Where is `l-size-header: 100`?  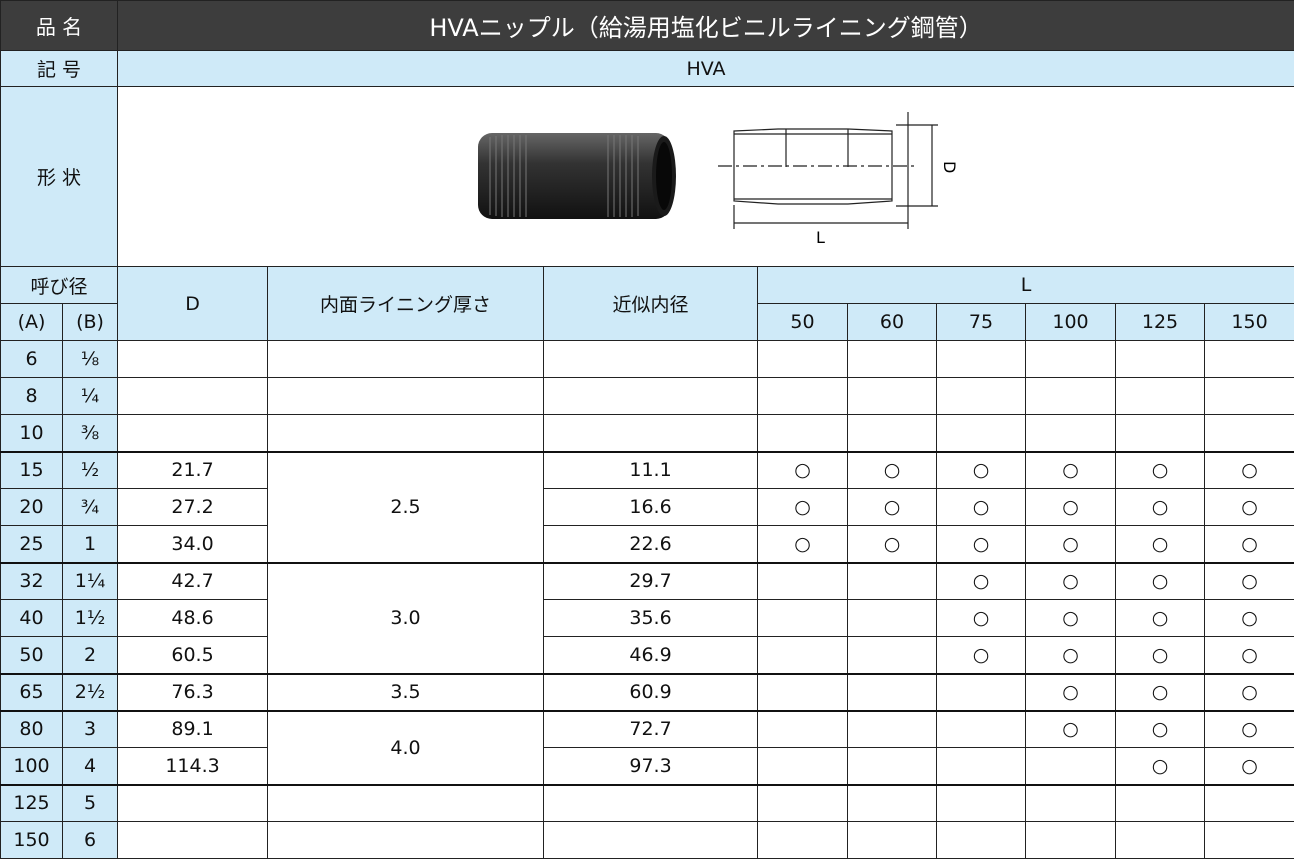
l-size-header: 100 is located at coordinates (1071, 322).